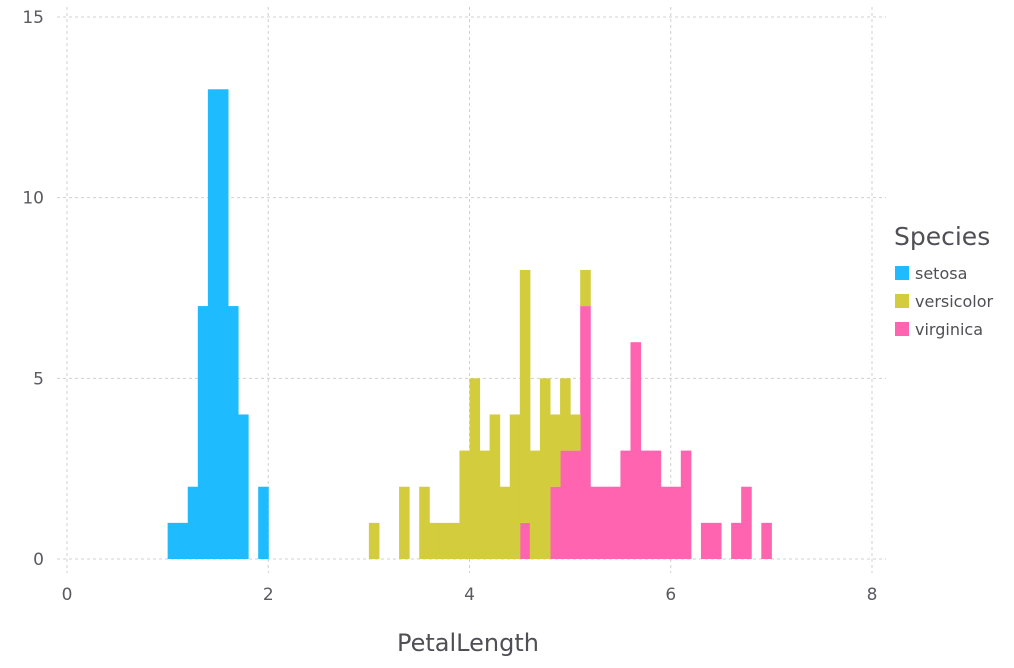 This screenshot has height=668, width=1014. What do you see at coordinates (942, 236) in the screenshot?
I see `legend-title: Species` at bounding box center [942, 236].